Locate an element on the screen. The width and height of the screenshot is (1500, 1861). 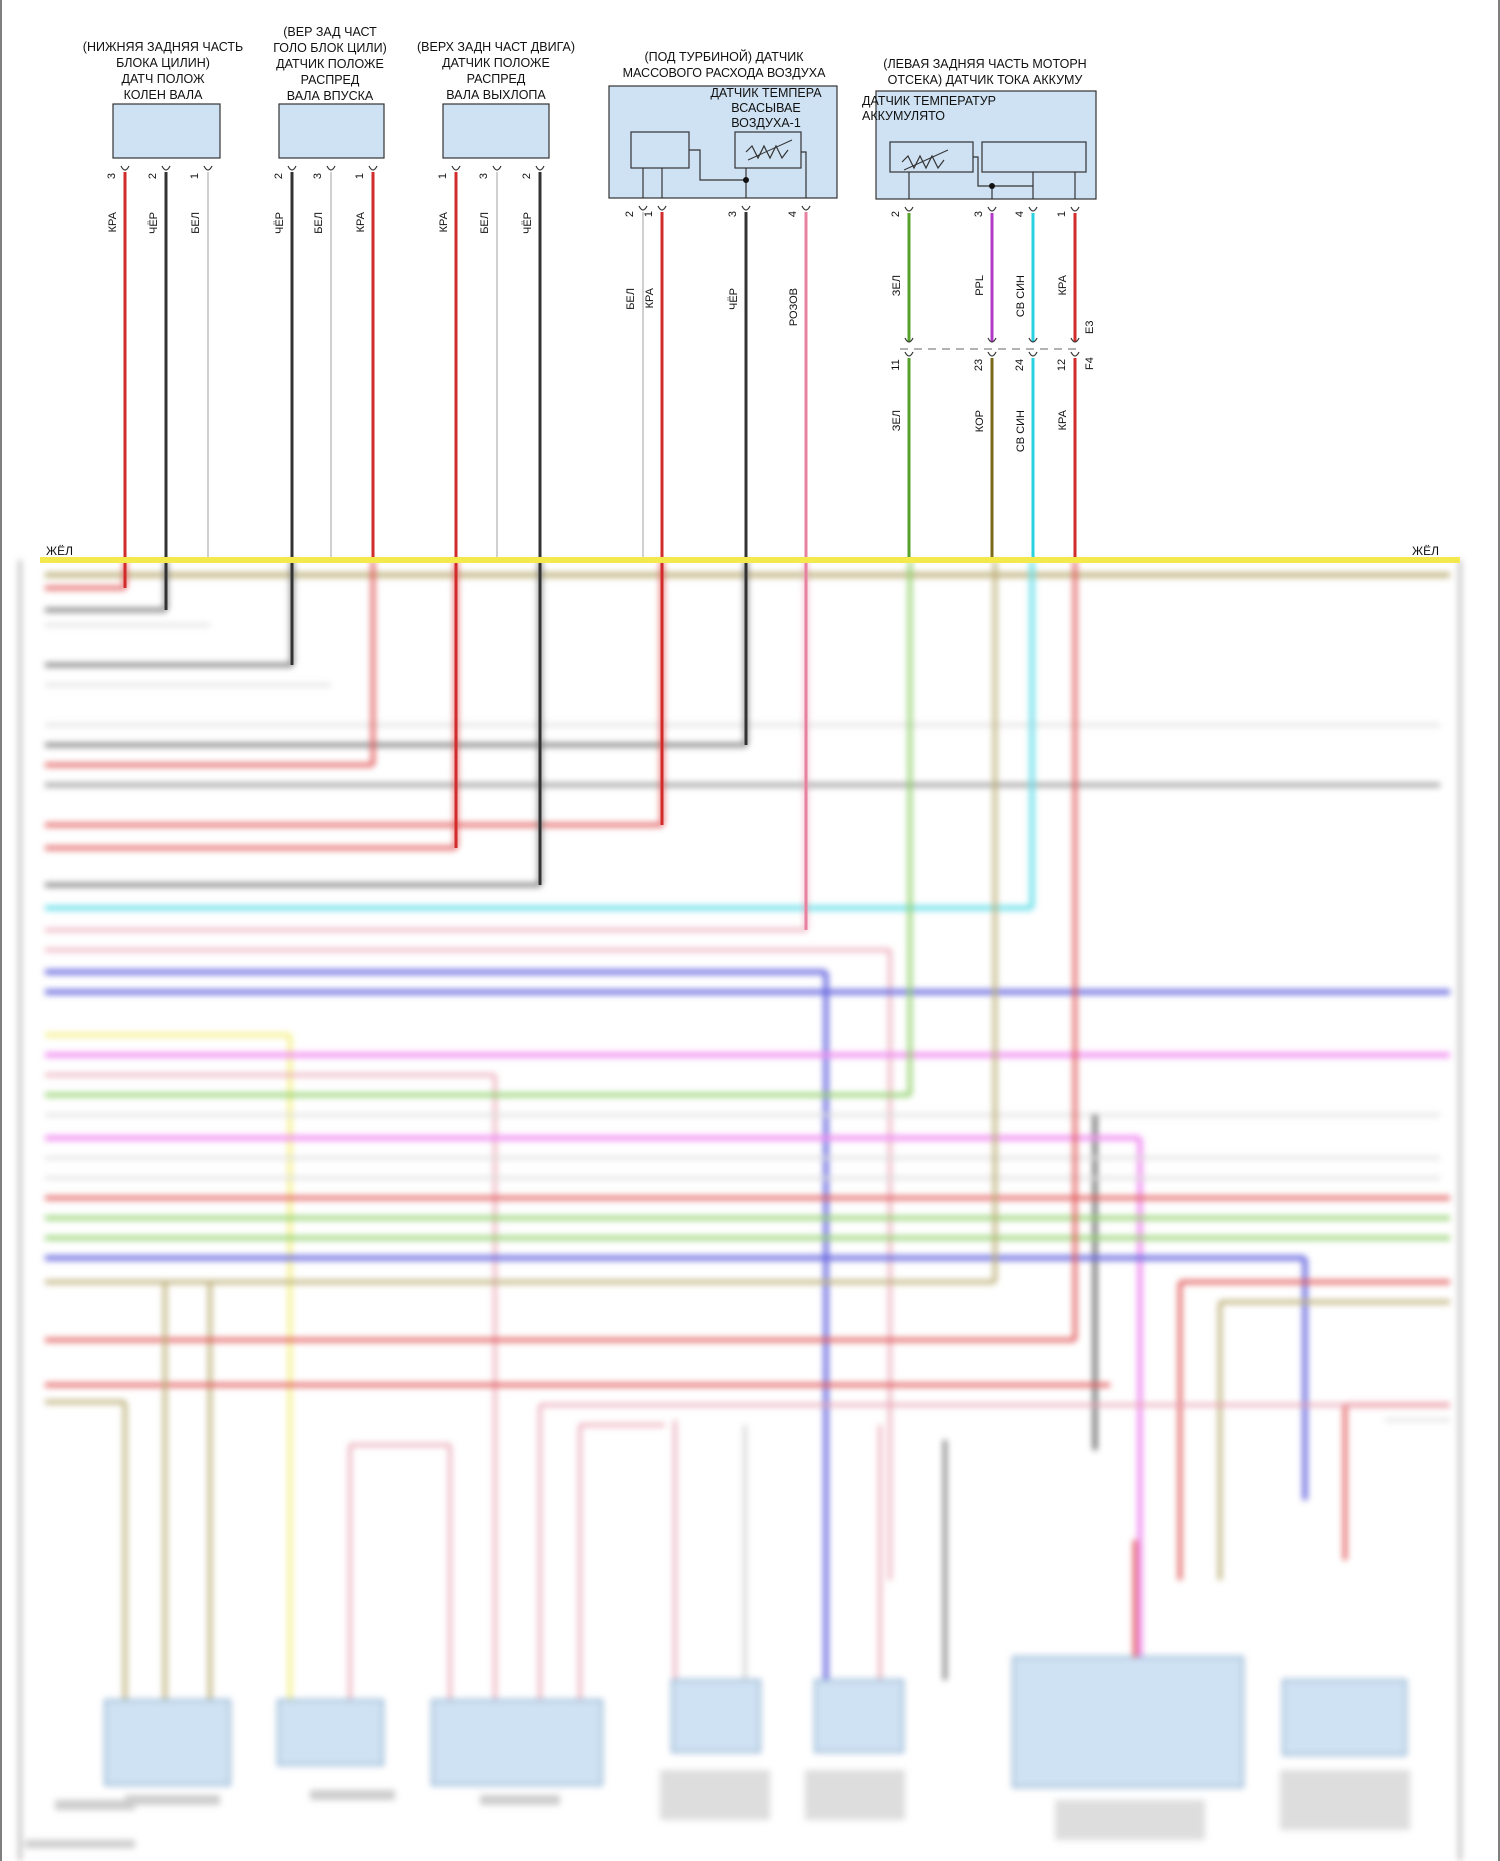
wire-color-label: PPL is located at coordinates (980, 285).